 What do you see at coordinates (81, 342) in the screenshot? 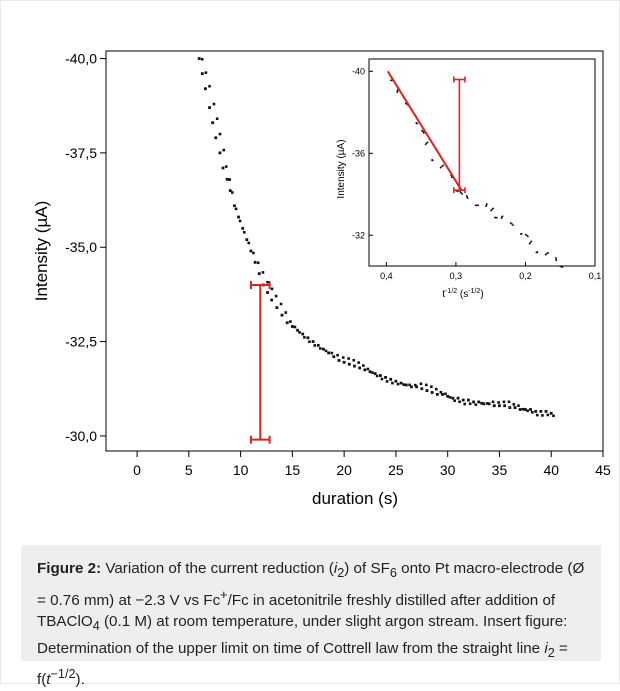
I see `main-y-tick-label: -32,5` at bounding box center [81, 342].